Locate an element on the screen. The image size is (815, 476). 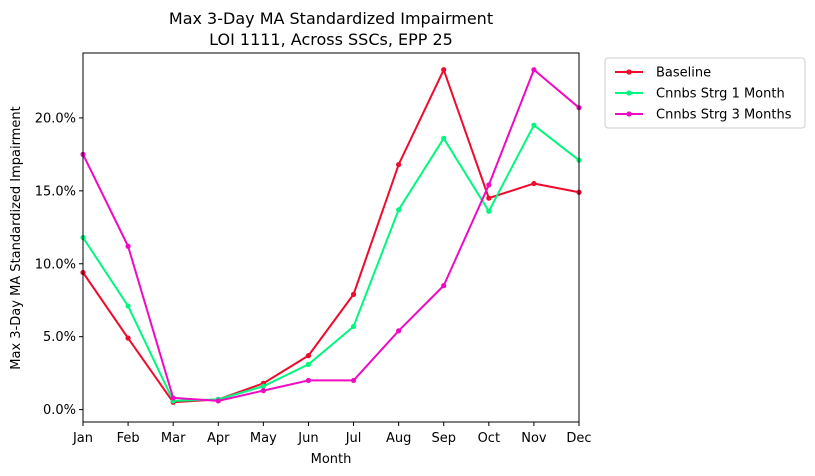
x-tick-label: Sep is located at coordinates (443, 438).